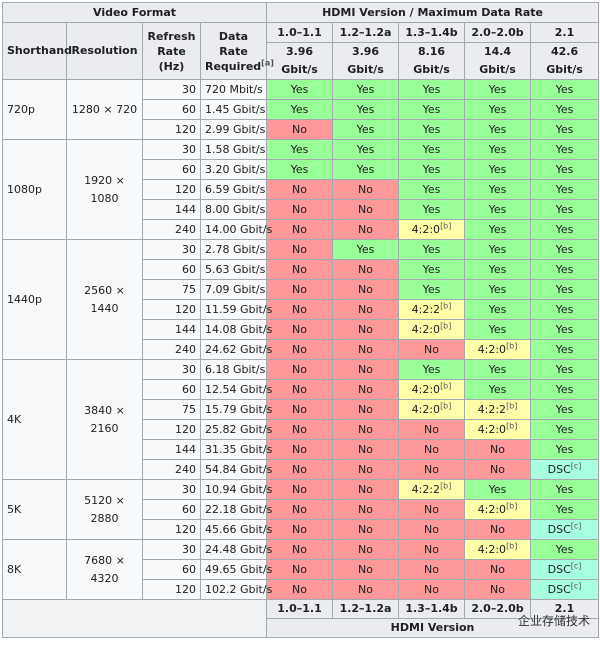 The image size is (600, 651). I want to click on data-rate-cell: 102.2 Gbit/s, so click(235, 589).